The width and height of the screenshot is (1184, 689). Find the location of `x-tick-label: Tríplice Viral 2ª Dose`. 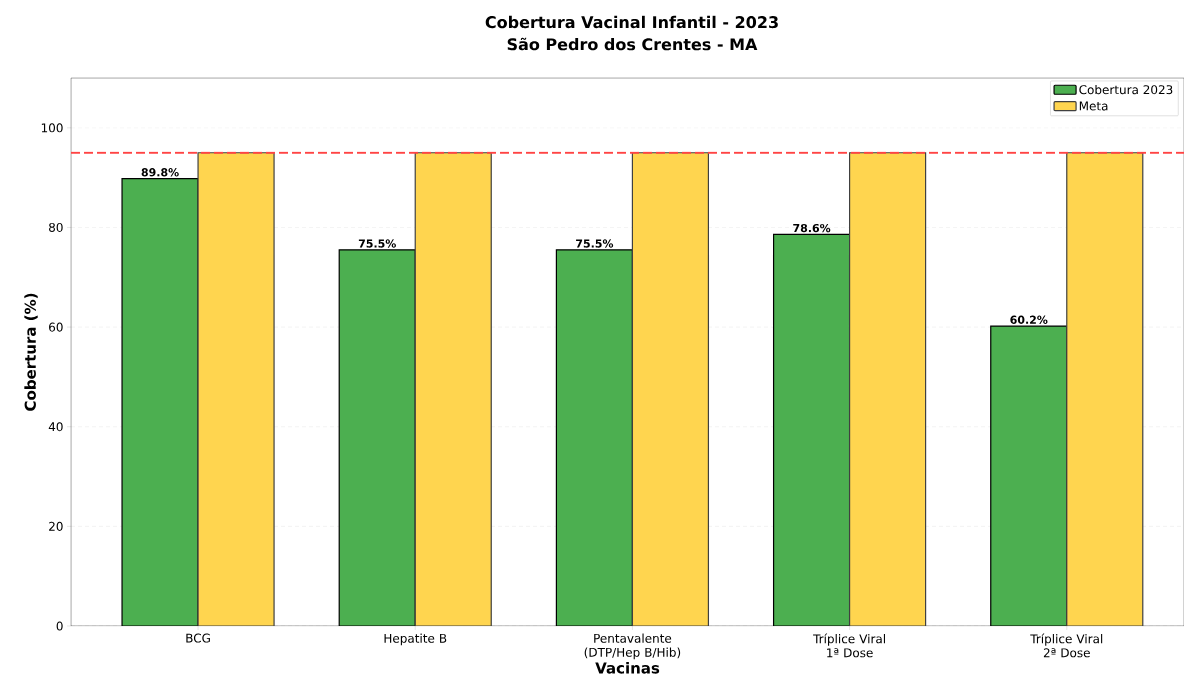

x-tick-label: Tríplice Viral 2ª Dose is located at coordinates (1066, 645).